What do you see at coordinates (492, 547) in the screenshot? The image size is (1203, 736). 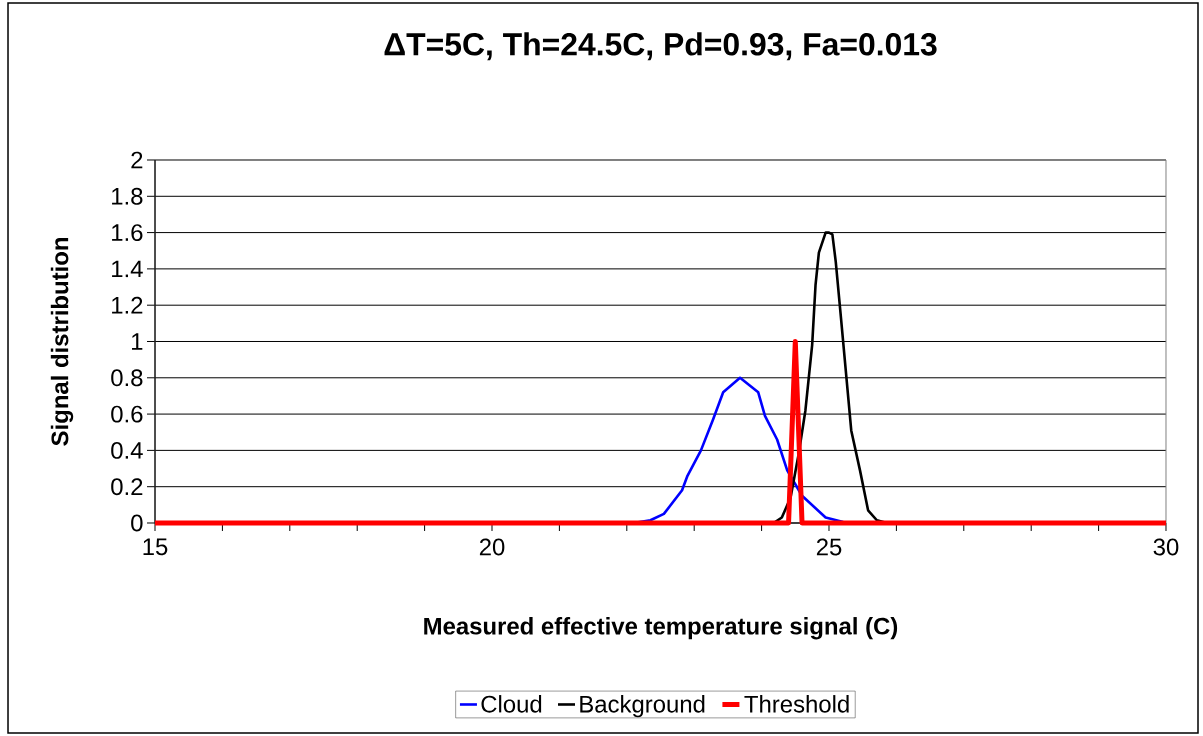 I see `x-tick-label: 20` at bounding box center [492, 547].